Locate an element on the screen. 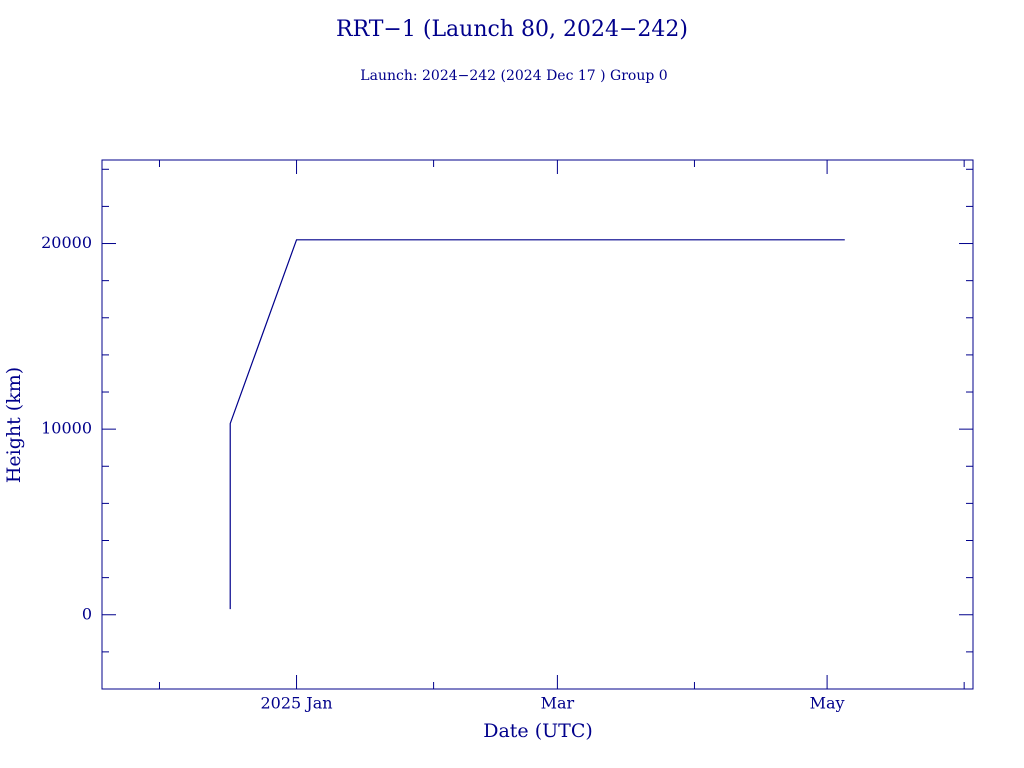 This screenshot has height=768, width=1024. y-tick-label: 10000 is located at coordinates (66, 428).